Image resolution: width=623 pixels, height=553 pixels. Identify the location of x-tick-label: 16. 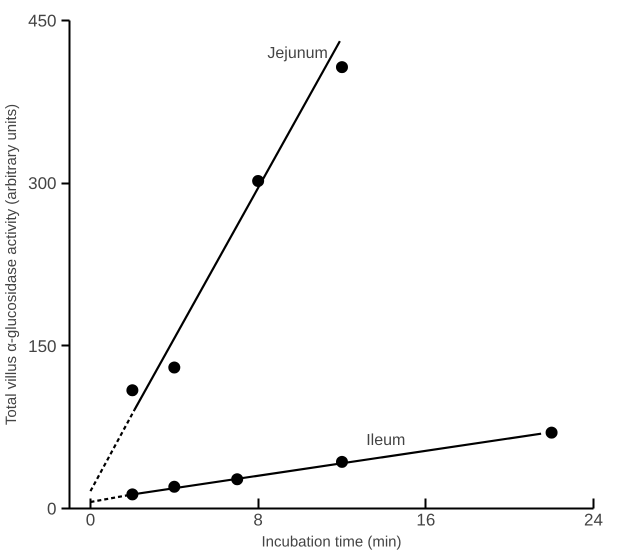
(426, 520).